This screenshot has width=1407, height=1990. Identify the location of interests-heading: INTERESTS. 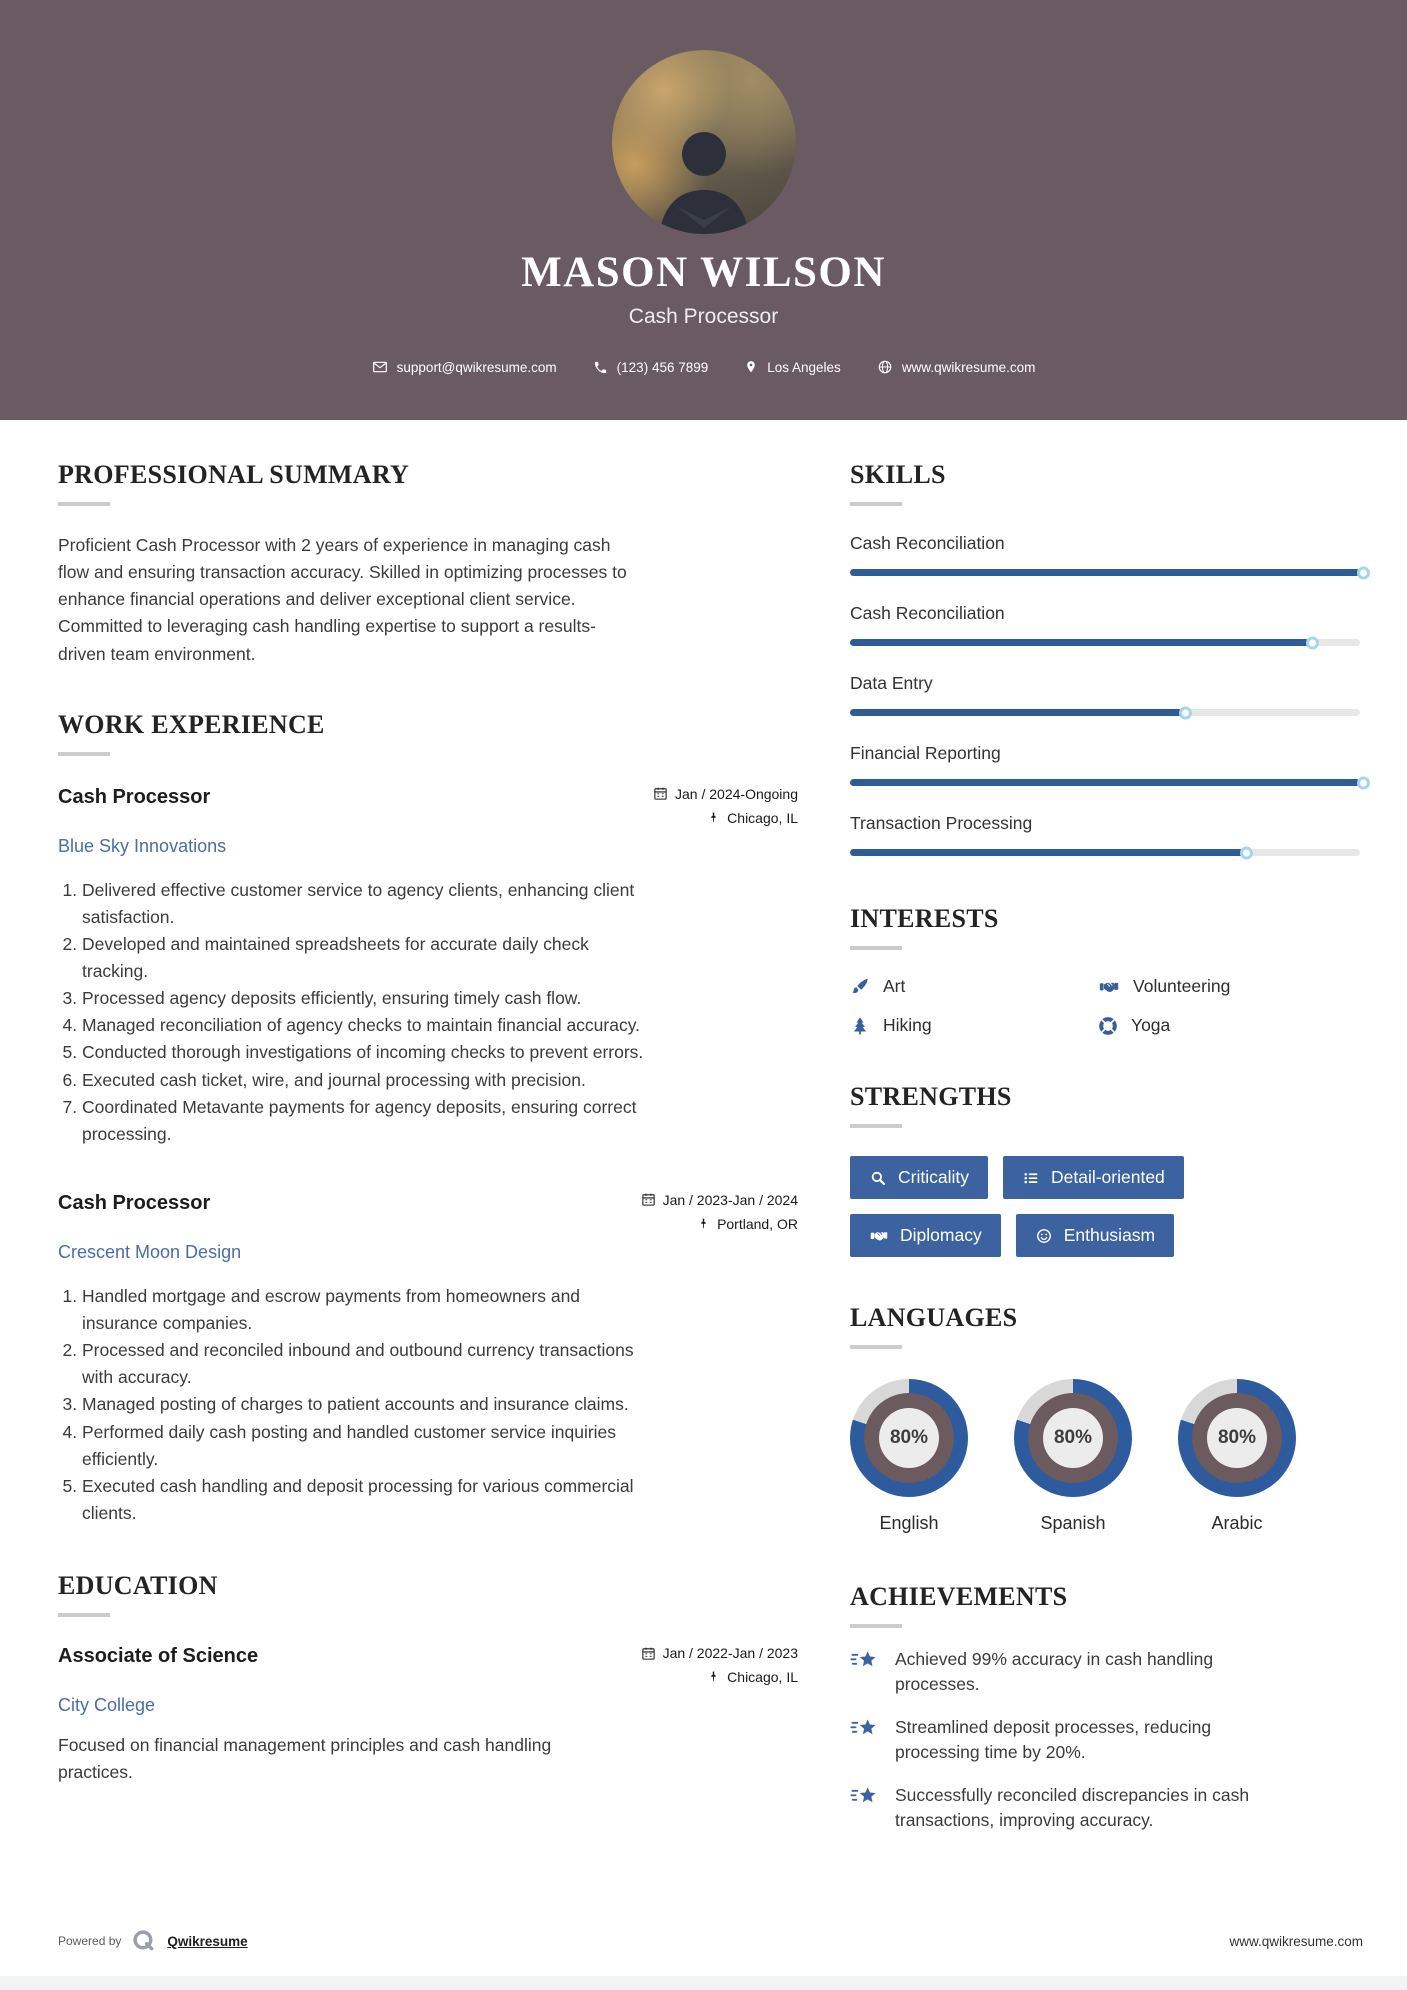
(924, 918).